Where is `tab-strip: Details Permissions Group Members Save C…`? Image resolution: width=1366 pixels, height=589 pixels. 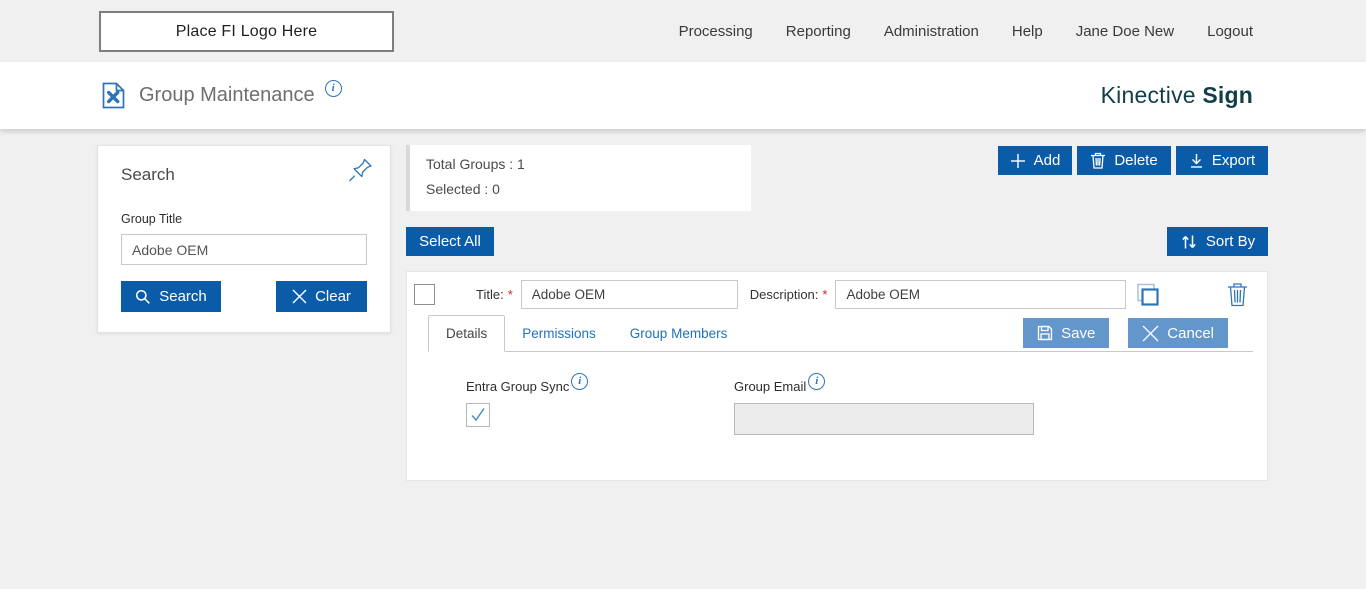 tab-strip: Details Permissions Group Members Save C… is located at coordinates (840, 333).